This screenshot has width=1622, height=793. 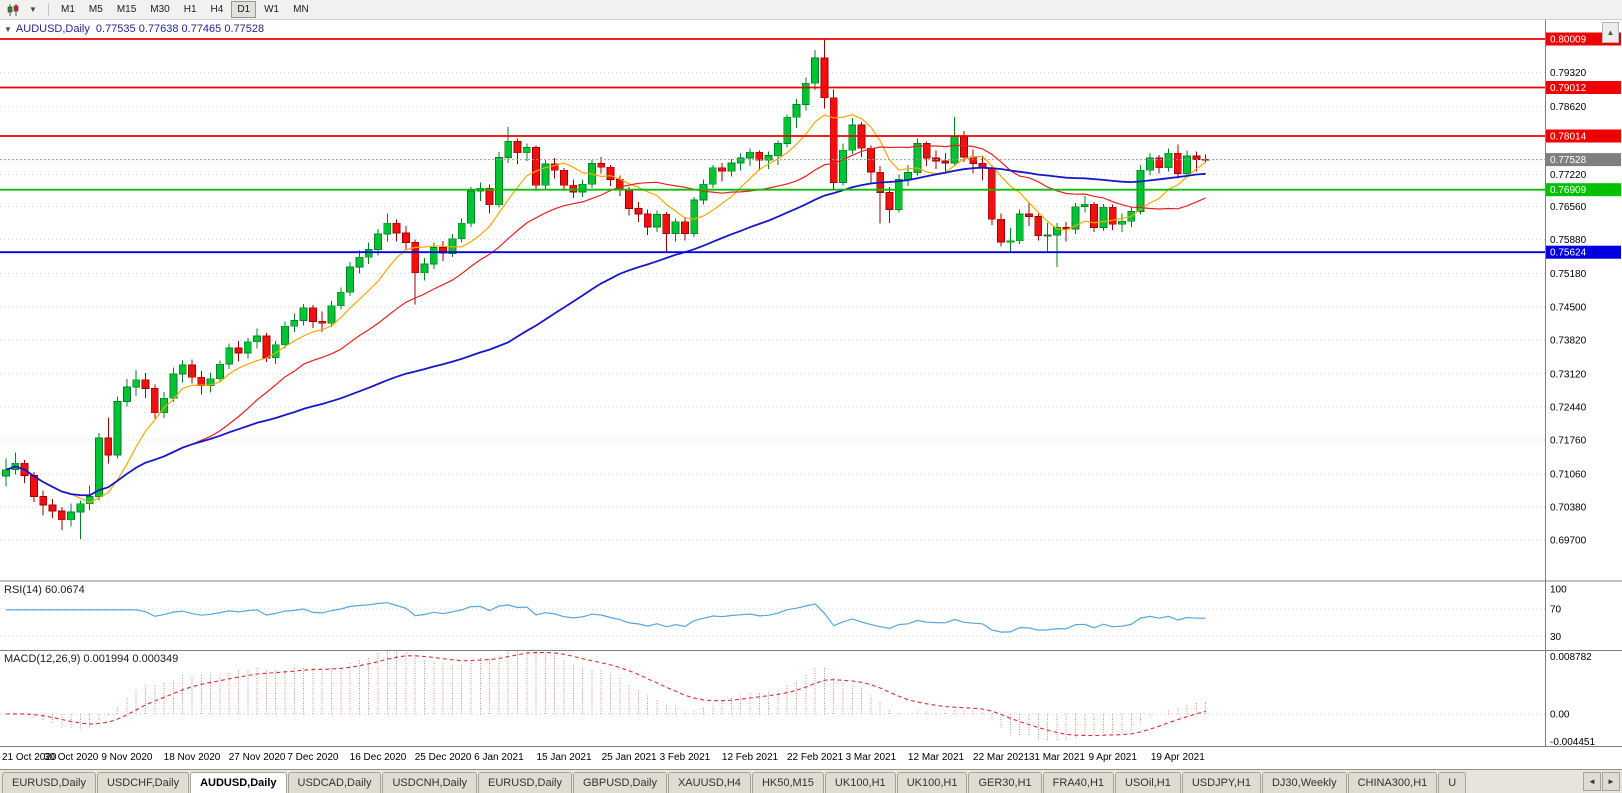 What do you see at coordinates (1592, 781) in the screenshot?
I see `tab-scroll-left-icon: ◄` at bounding box center [1592, 781].